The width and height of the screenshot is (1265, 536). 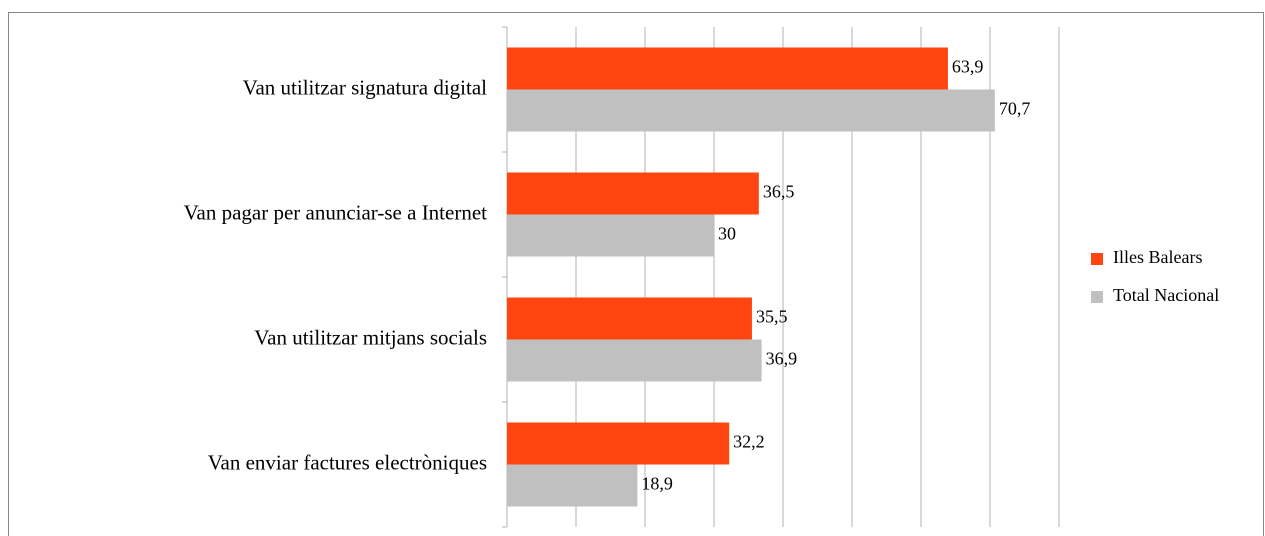 What do you see at coordinates (347, 462) in the screenshot?
I see `y-tick-label: Van enviar factures electròniques` at bounding box center [347, 462].